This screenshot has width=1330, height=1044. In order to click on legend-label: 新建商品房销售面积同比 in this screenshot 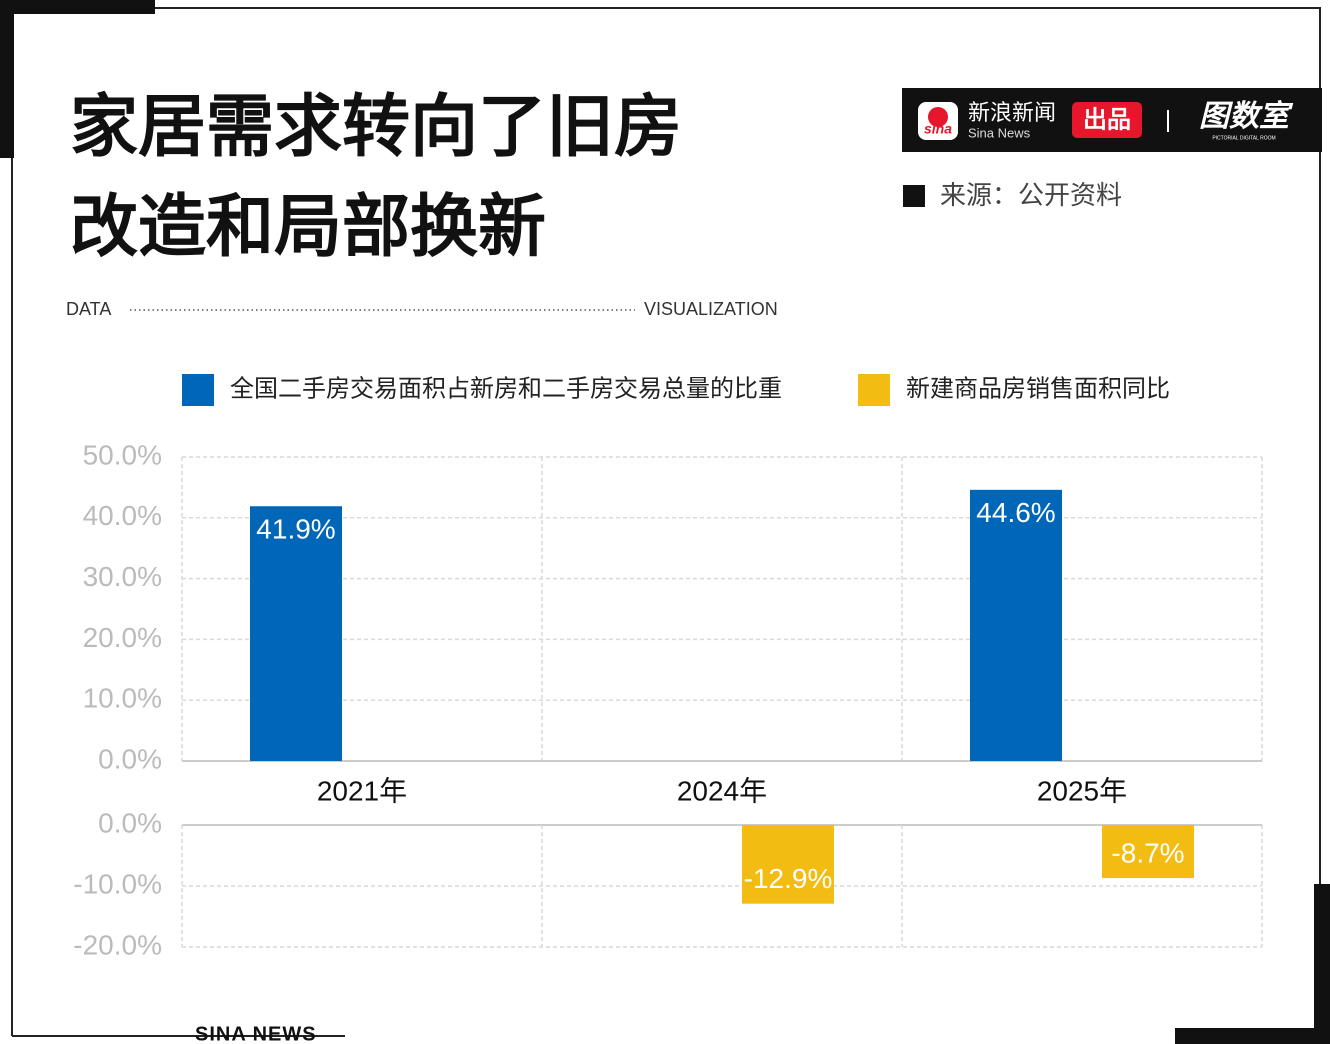, I will do `click(1038, 388)`.